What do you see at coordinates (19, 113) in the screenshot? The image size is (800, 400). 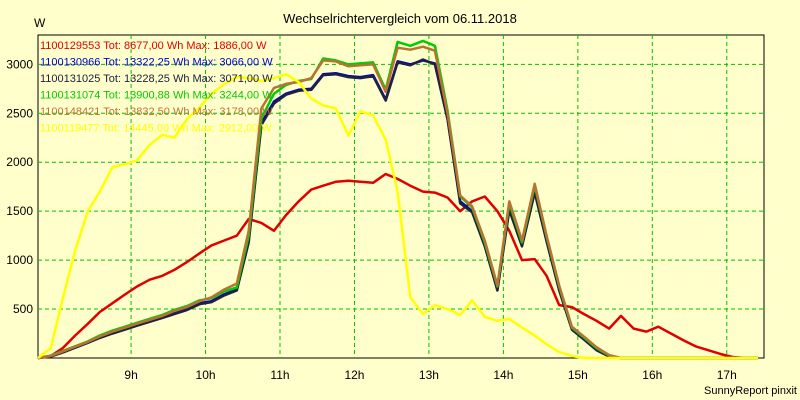 I see `y-tick-label: 2500` at bounding box center [19, 113].